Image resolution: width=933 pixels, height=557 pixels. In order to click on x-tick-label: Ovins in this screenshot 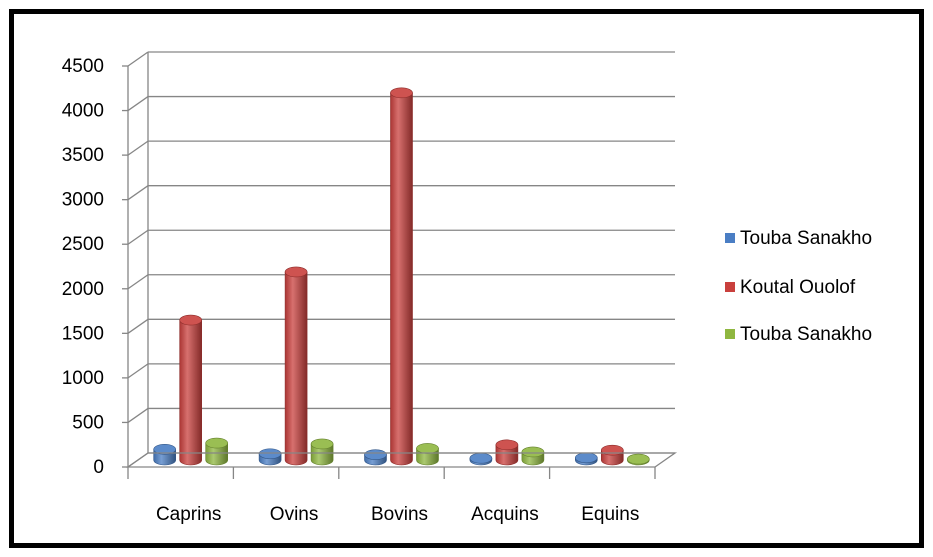, I will do `click(294, 514)`.